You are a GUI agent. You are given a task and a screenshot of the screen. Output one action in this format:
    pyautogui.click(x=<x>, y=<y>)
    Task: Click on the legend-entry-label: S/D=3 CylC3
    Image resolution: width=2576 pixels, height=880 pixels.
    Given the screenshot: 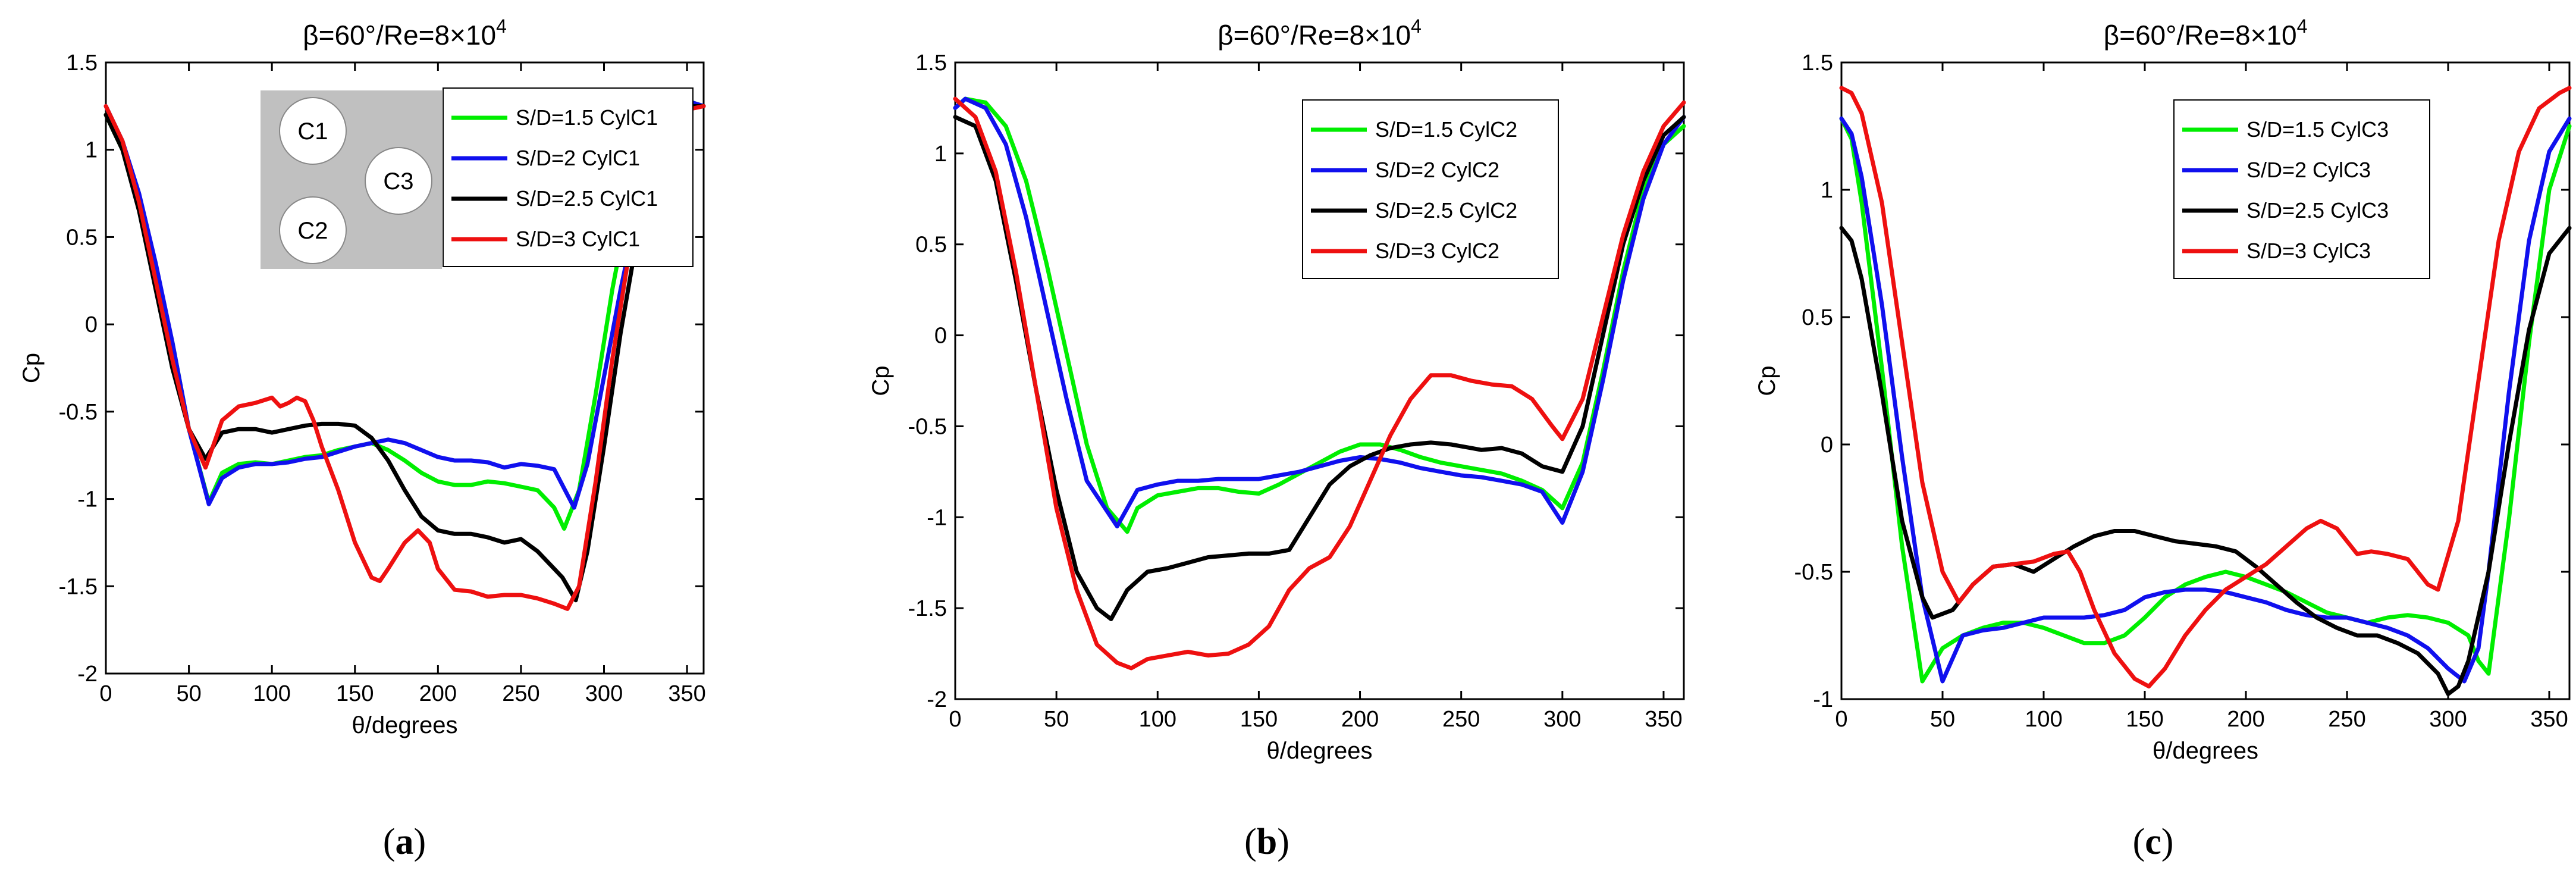 What is the action you would take?
    pyautogui.click(x=2308, y=251)
    